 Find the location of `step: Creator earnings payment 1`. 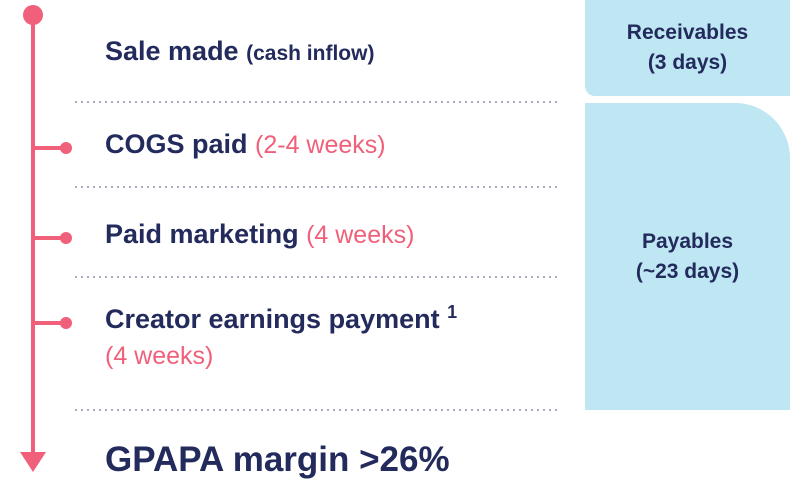

step: Creator earnings payment 1 is located at coordinates (281, 318).